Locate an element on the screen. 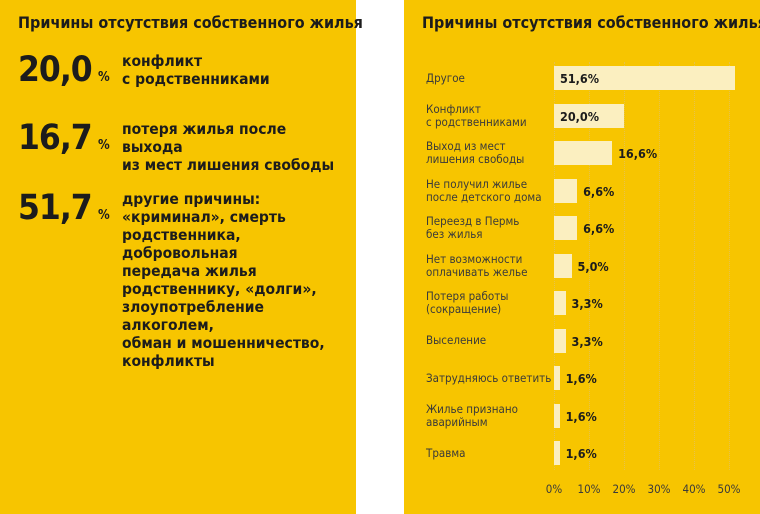  x-tick-label: 30% is located at coordinates (659, 489).